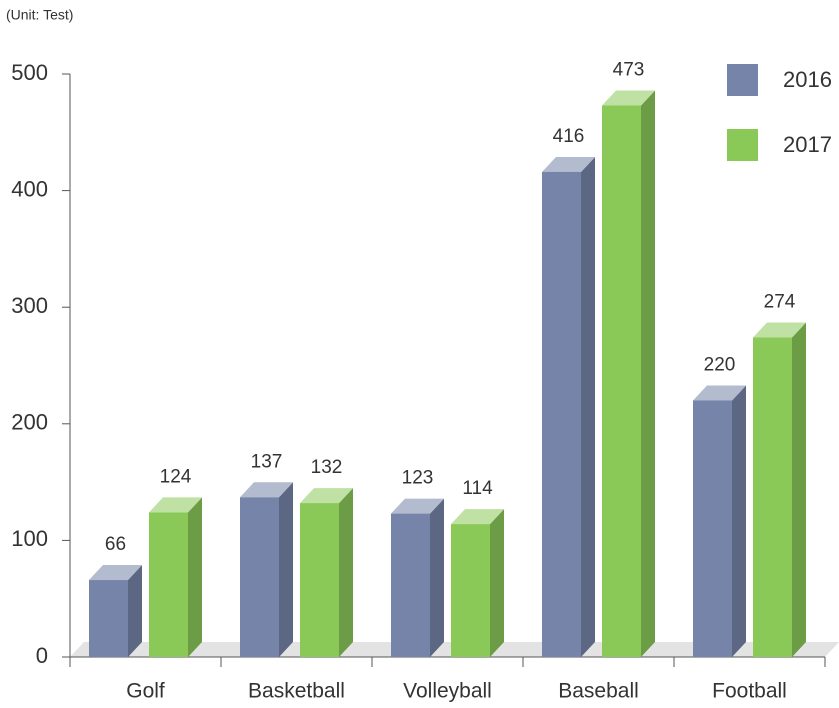 The image size is (839, 708). Describe the element at coordinates (569, 136) in the screenshot. I see `value-label: 416` at that location.